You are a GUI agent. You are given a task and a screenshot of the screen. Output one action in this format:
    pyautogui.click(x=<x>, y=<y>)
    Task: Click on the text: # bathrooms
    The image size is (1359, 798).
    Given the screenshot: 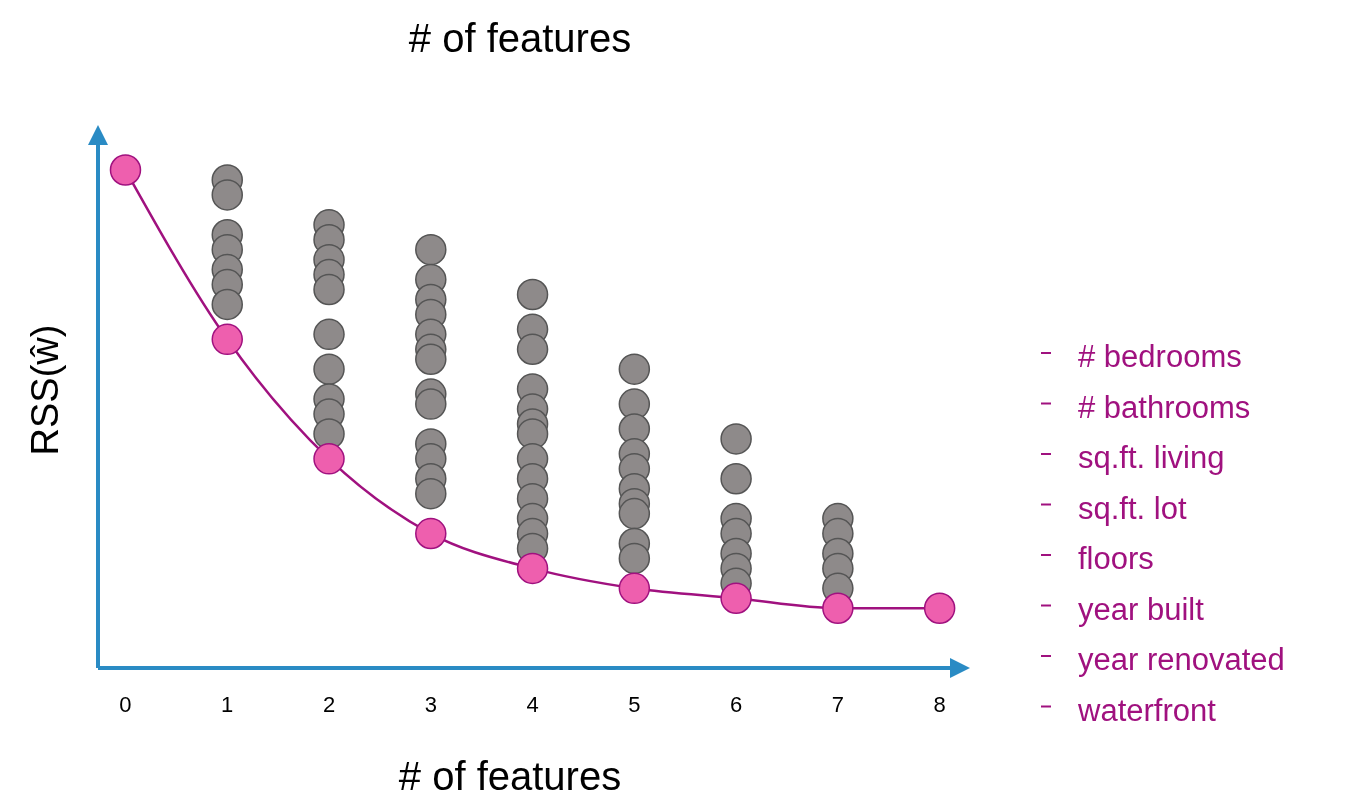 What is the action you would take?
    pyautogui.click(x=1164, y=407)
    